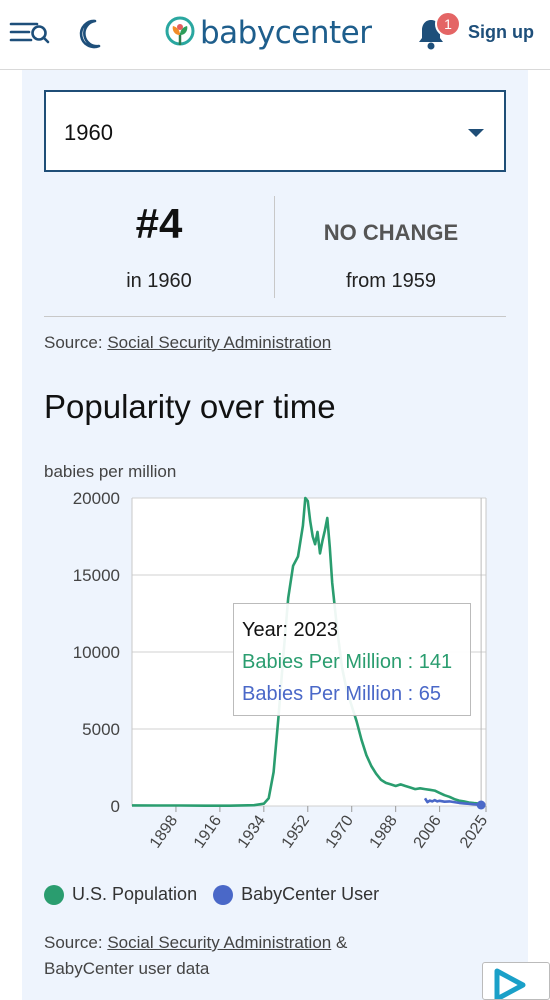 Image resolution: width=550 pixels, height=1000 pixels. I want to click on rank-change: NO CHANGE, so click(391, 232).